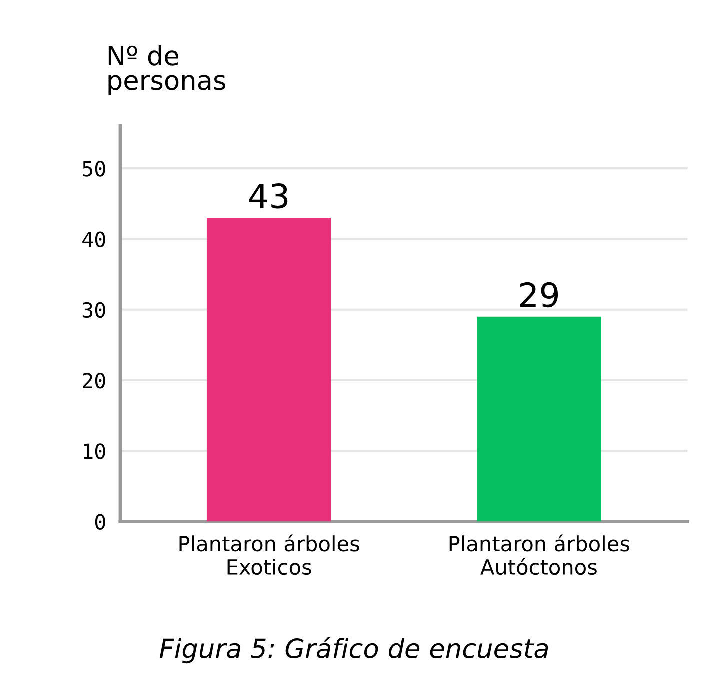 This screenshot has height=682, width=709. I want to click on data-label: 43, so click(269, 196).